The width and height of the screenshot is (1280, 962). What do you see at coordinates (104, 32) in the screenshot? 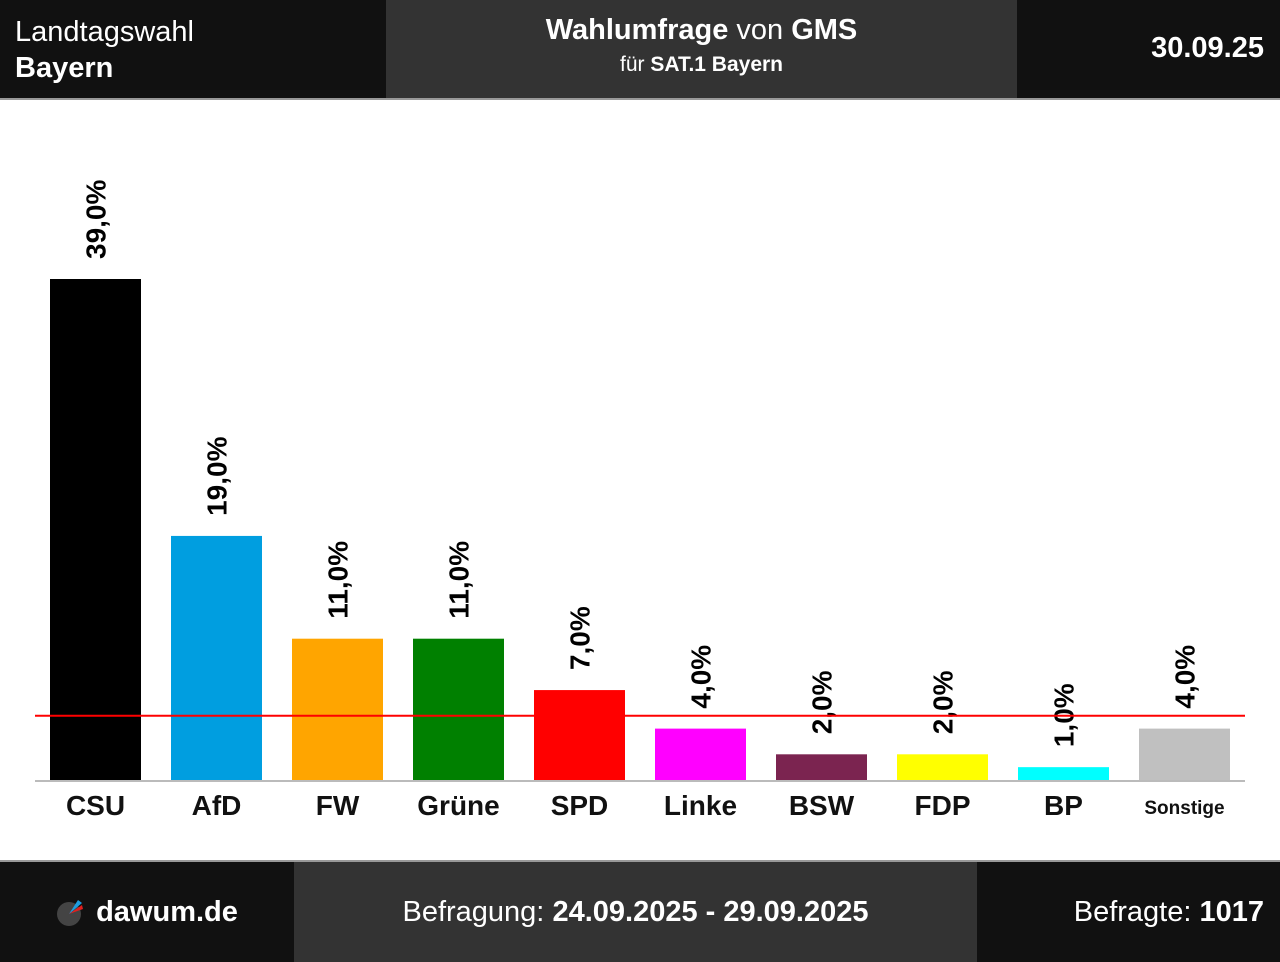
I see `title-line1: Landtagswahl` at bounding box center [104, 32].